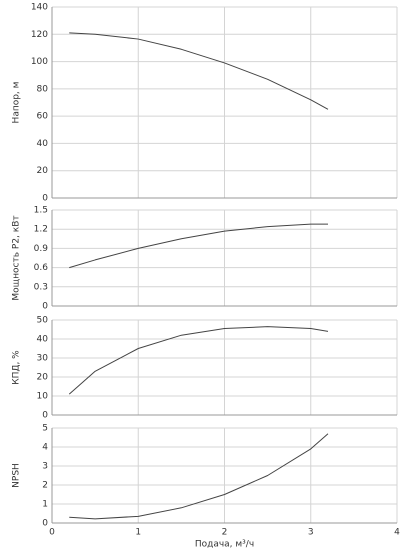 The height and width of the screenshot is (552, 400). I want to click on y-tick-label: 5, so click(45, 429).